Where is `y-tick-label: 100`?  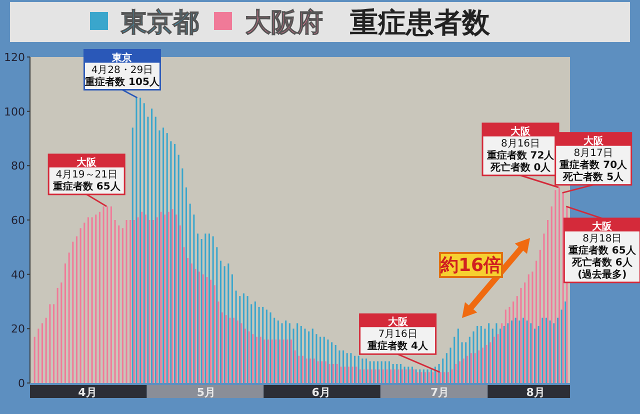 y-tick-label: 100 is located at coordinates (14, 111).